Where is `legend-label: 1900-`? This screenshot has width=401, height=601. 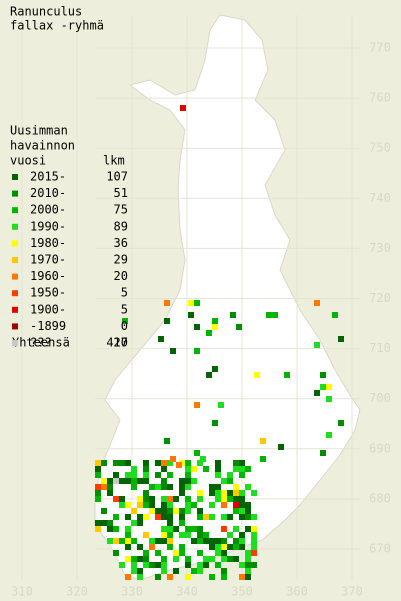
legend-label: 1900- is located at coordinates (48, 309).